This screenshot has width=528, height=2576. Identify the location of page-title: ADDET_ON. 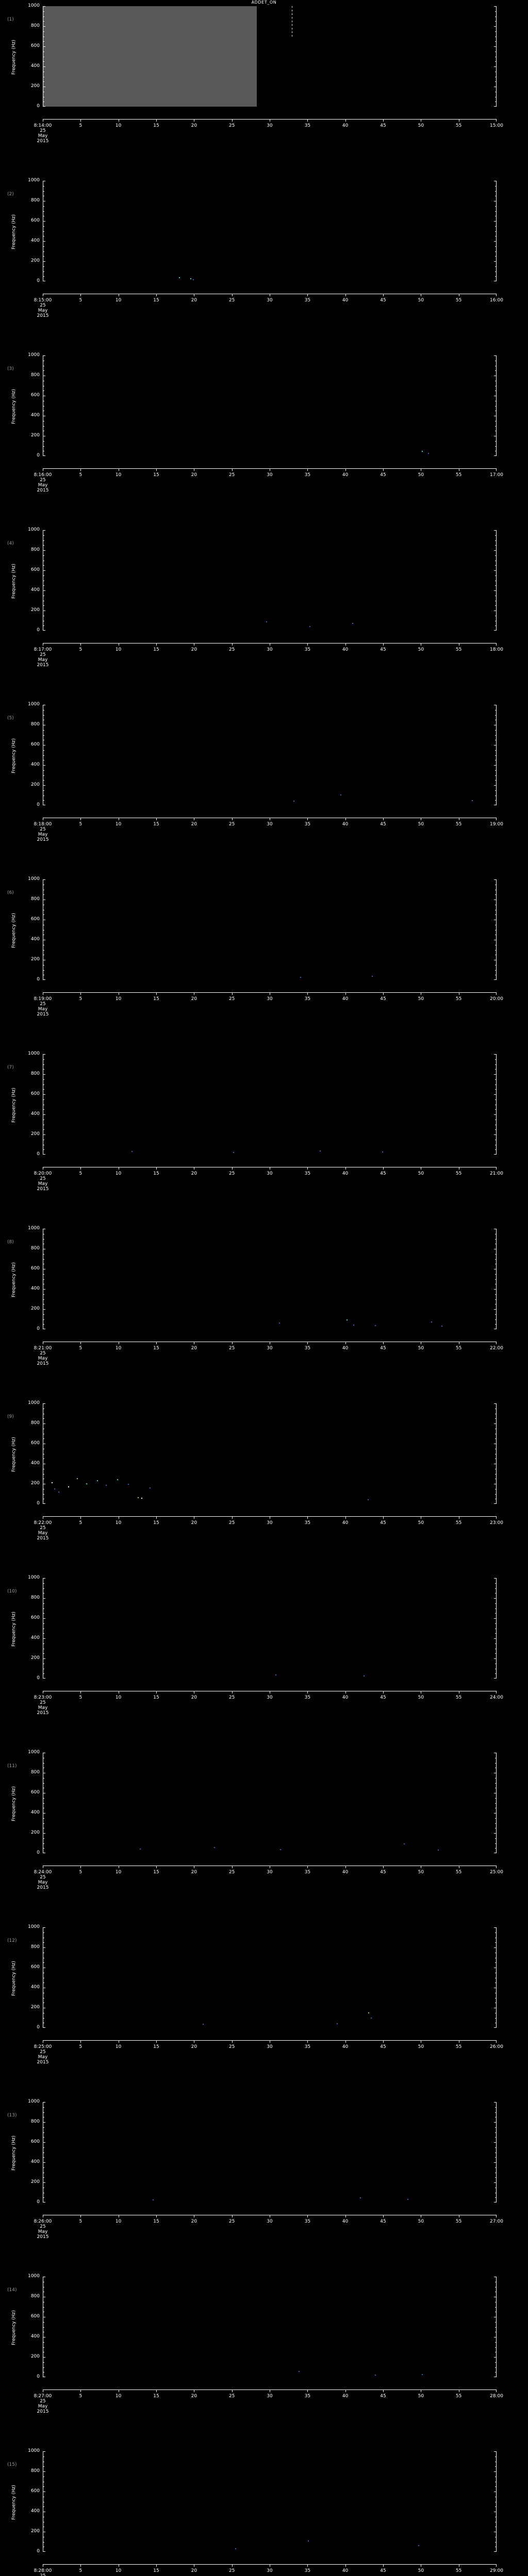
(264, 2).